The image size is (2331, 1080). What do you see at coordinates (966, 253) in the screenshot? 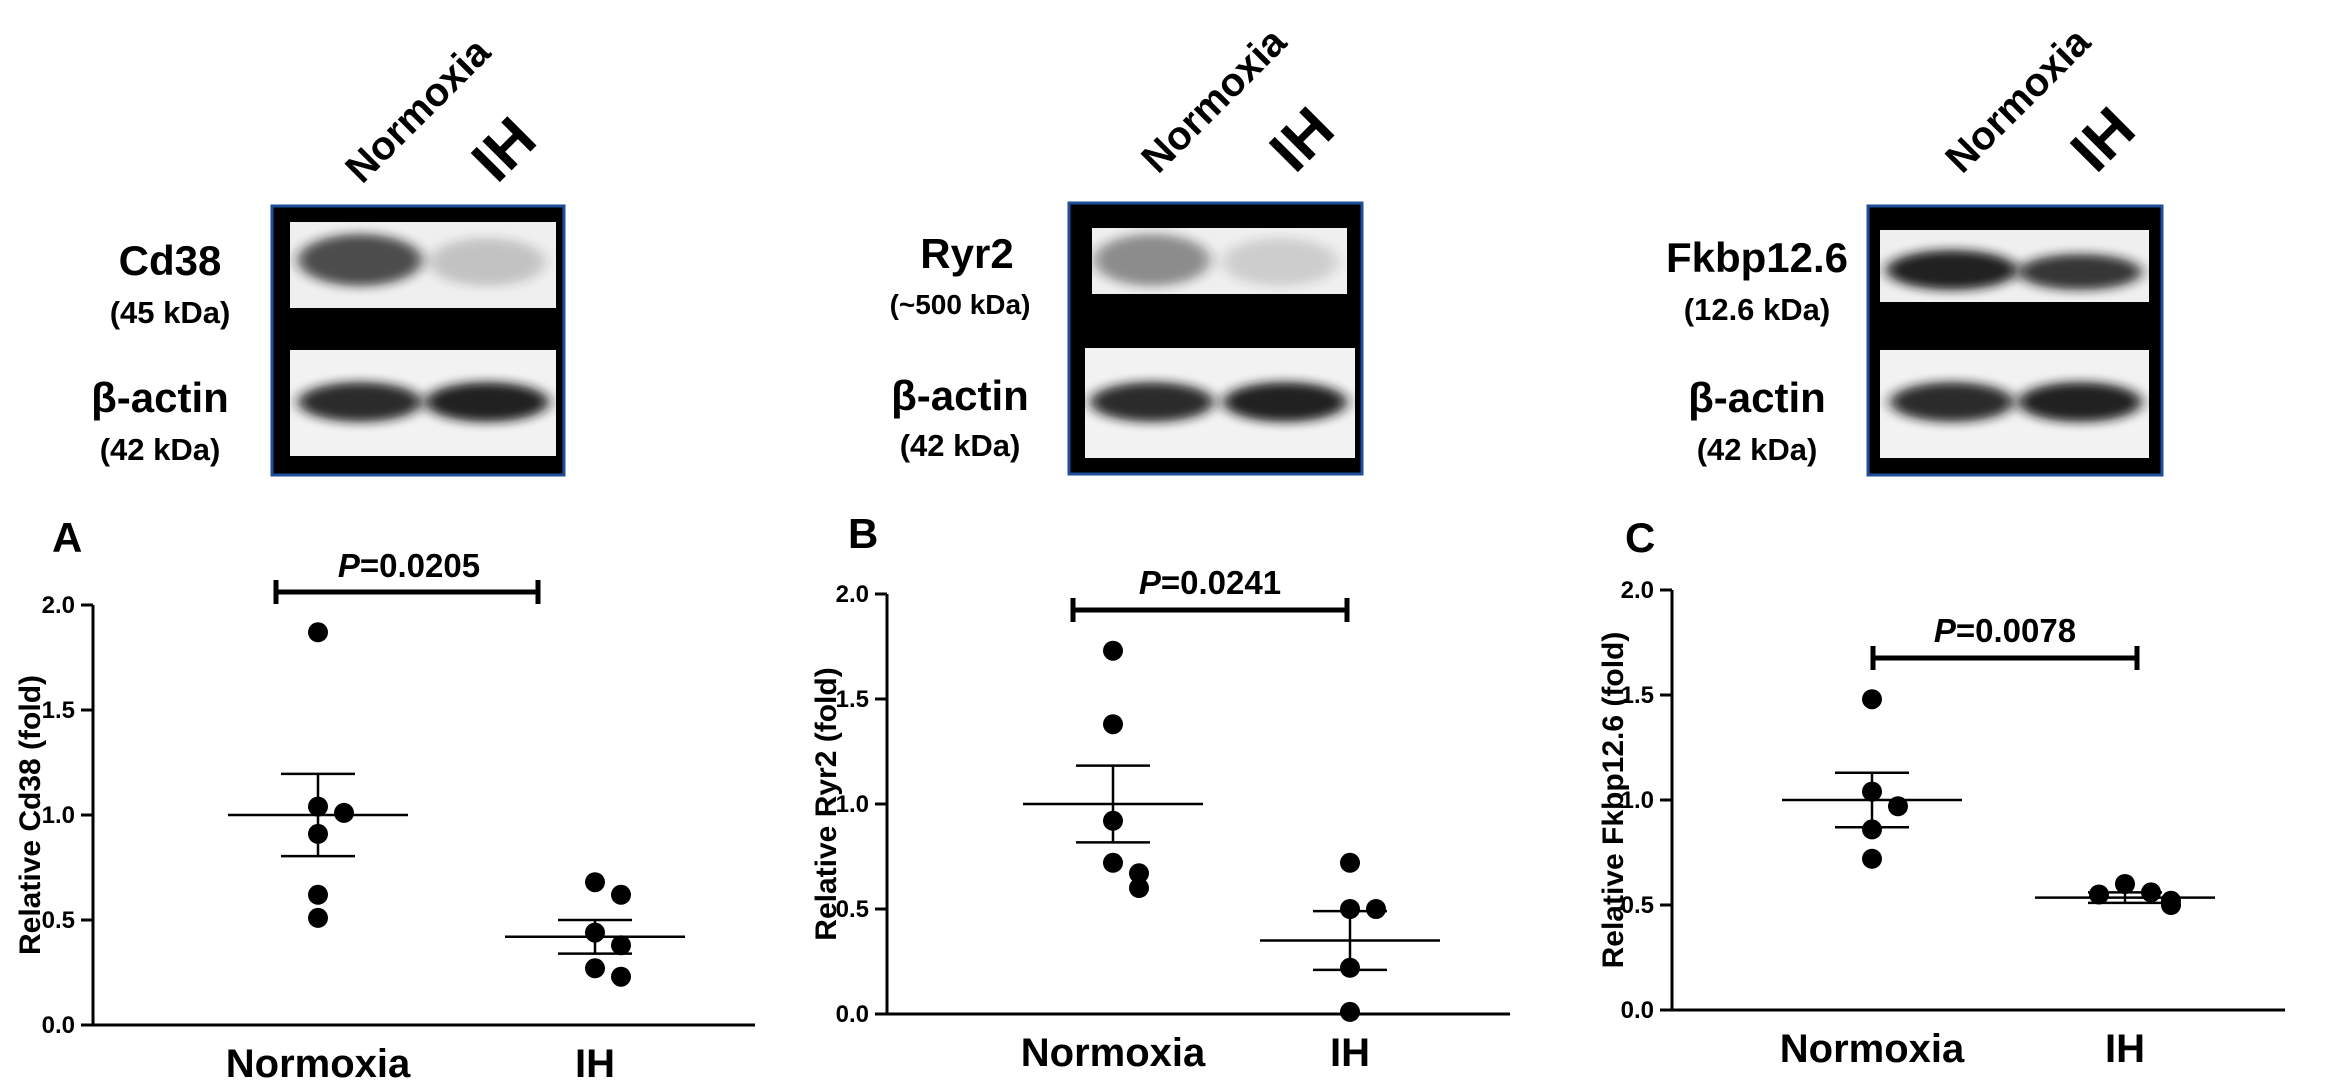
I see `target-protein-label: Ryr2` at bounding box center [966, 253].